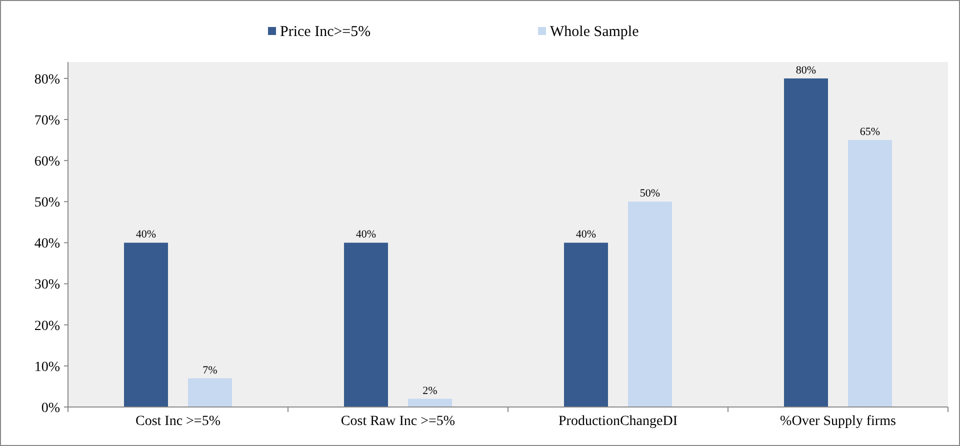 The height and width of the screenshot is (446, 960). I want to click on y-tick-label: 40%, so click(47, 244).